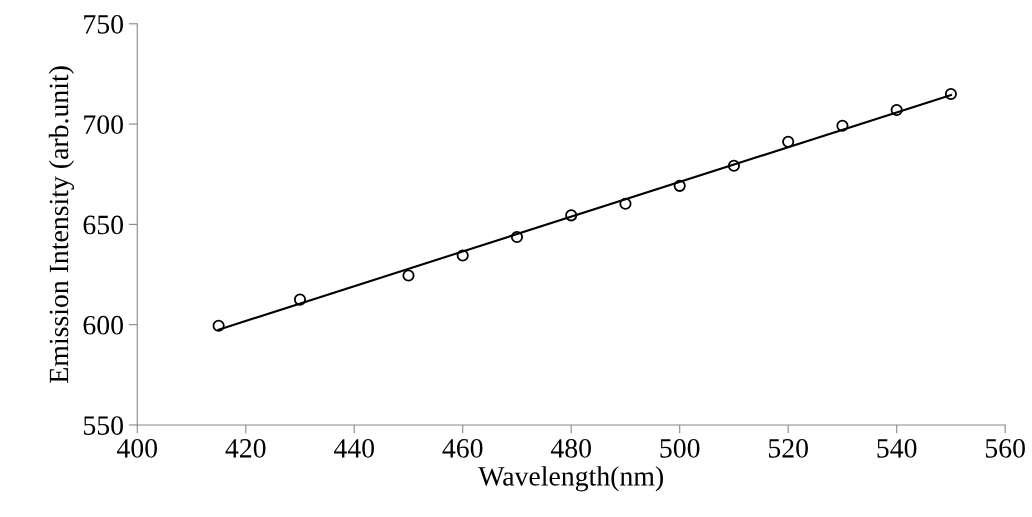 This screenshot has width=1032, height=517. Describe the element at coordinates (137, 448) in the screenshot. I see `x-tick-label: 400` at that location.